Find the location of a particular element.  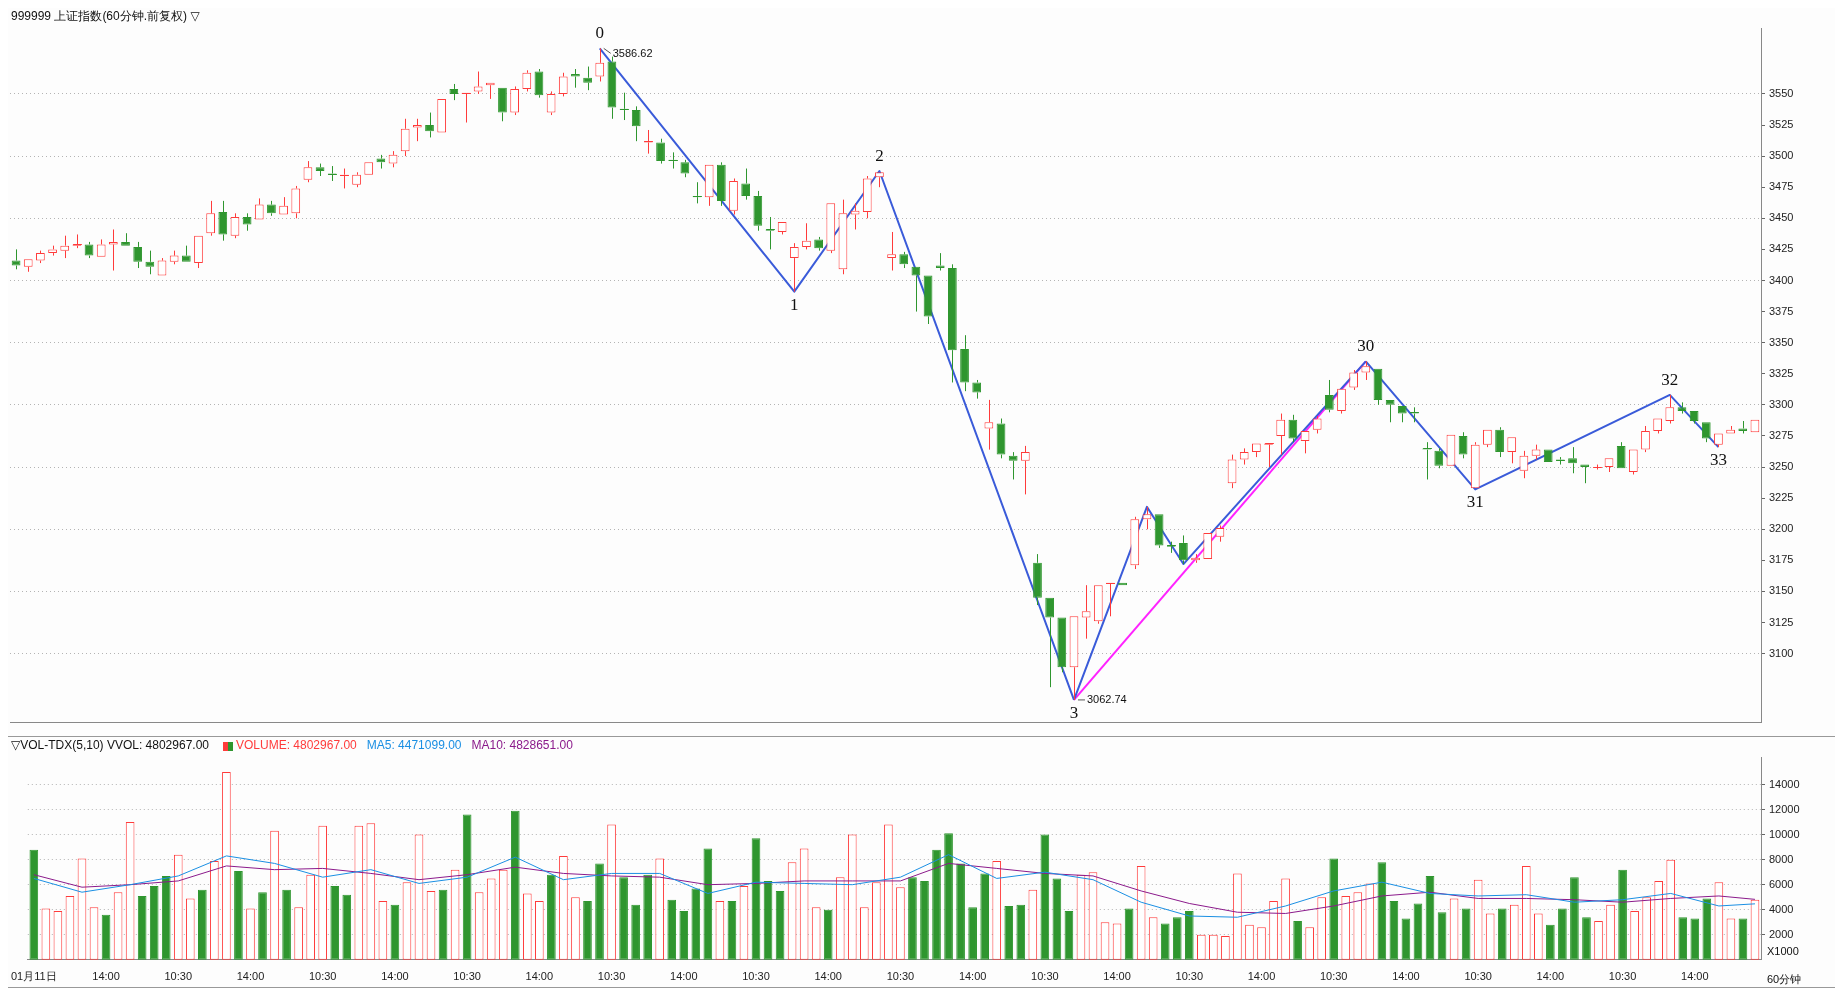

text: MA10: 4828651.00 is located at coordinates (522, 745).